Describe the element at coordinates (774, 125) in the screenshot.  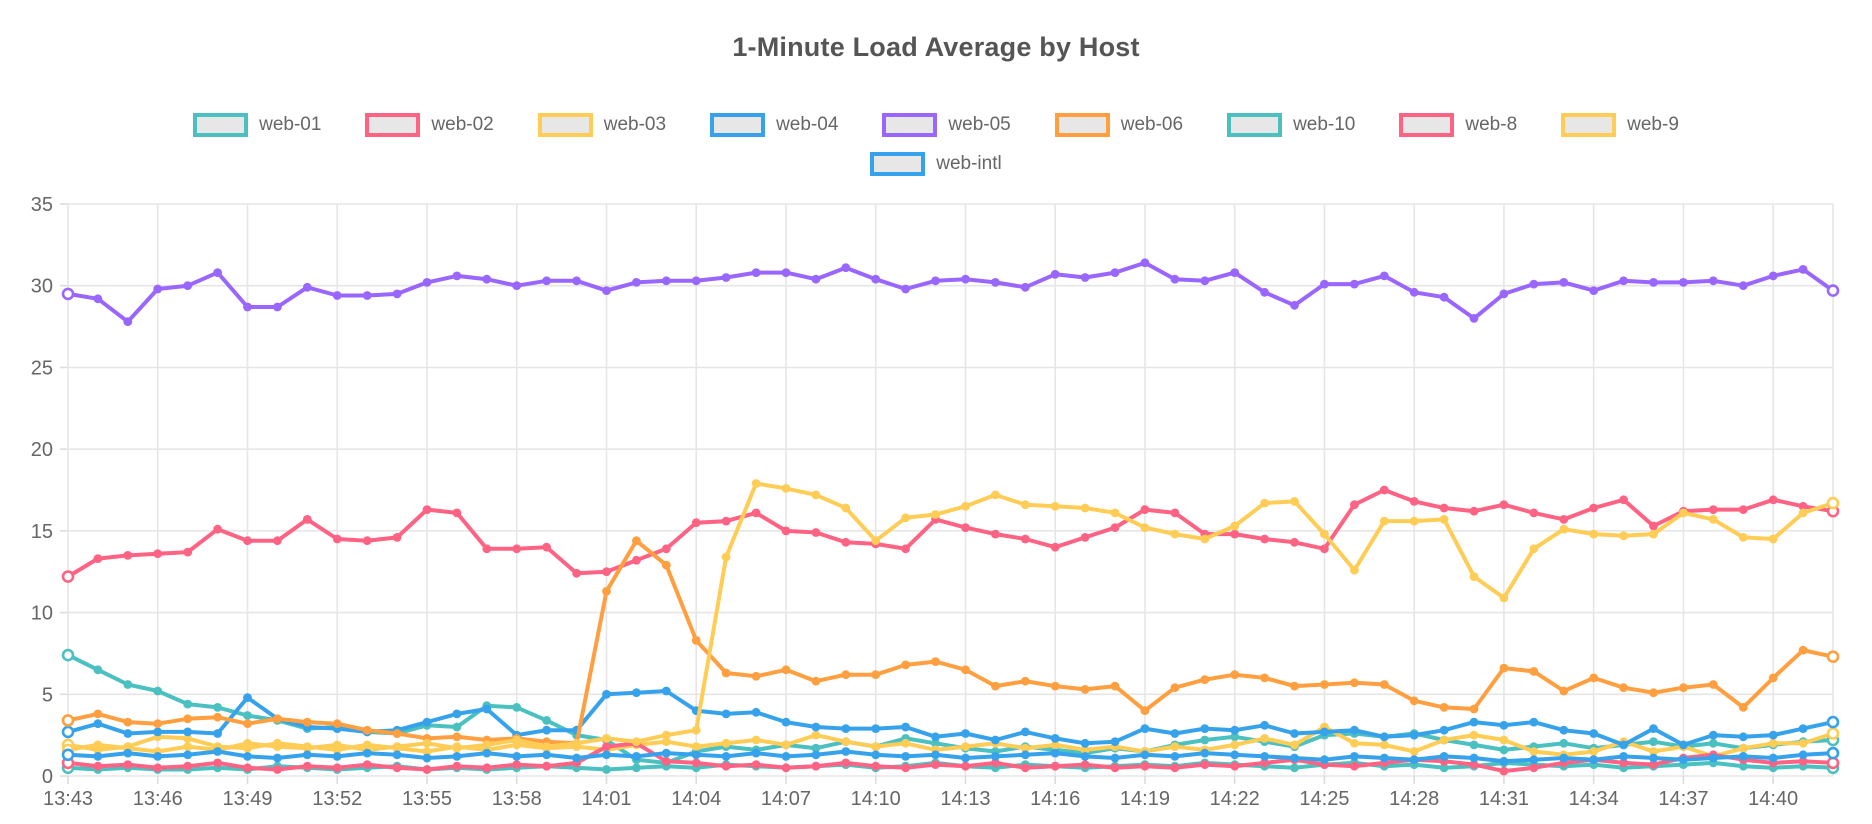
I see `legend-item-web-04: web-04` at that location.